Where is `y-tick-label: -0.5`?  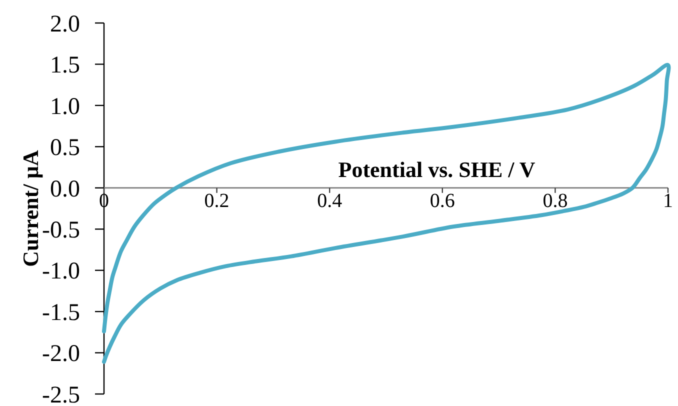
y-tick-label: -0.5 is located at coordinates (61, 231).